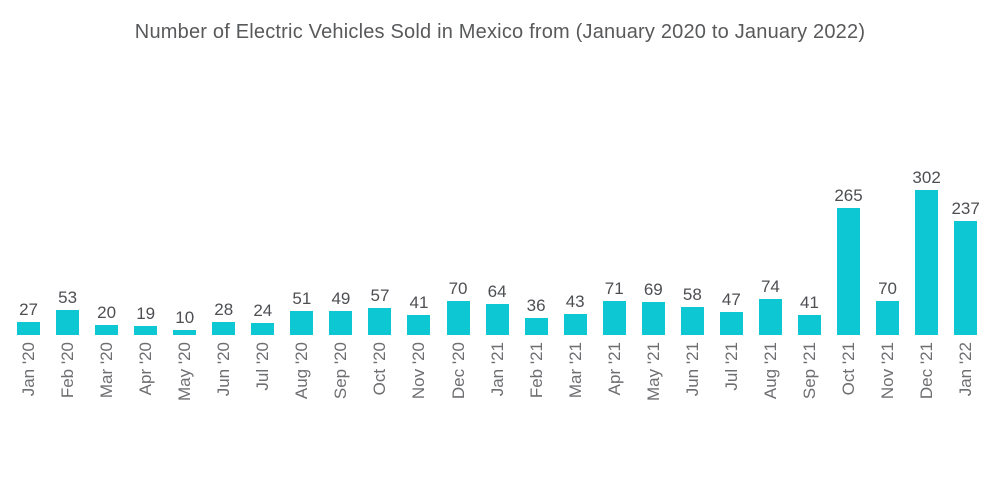  Describe the element at coordinates (67, 379) in the screenshot. I see `x-label-cell: Feb '20` at that location.